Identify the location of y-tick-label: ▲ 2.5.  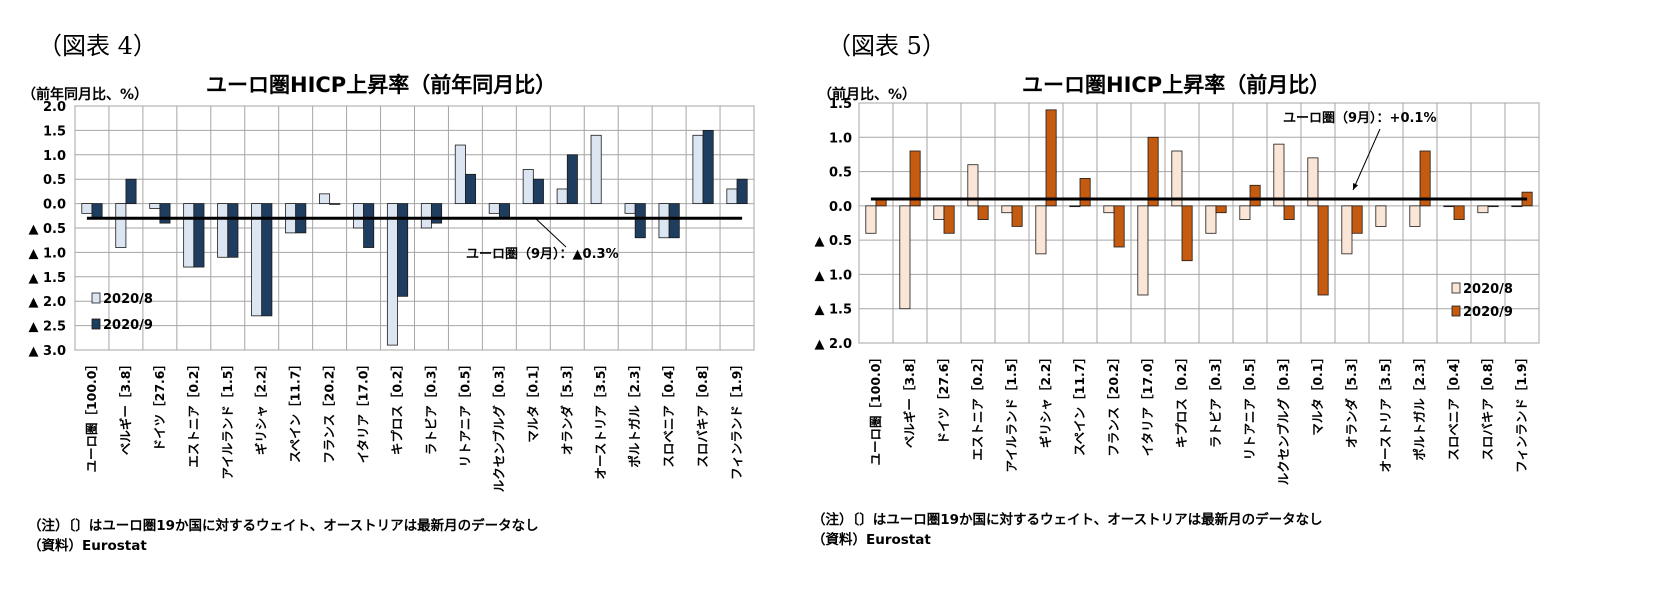
(47, 327).